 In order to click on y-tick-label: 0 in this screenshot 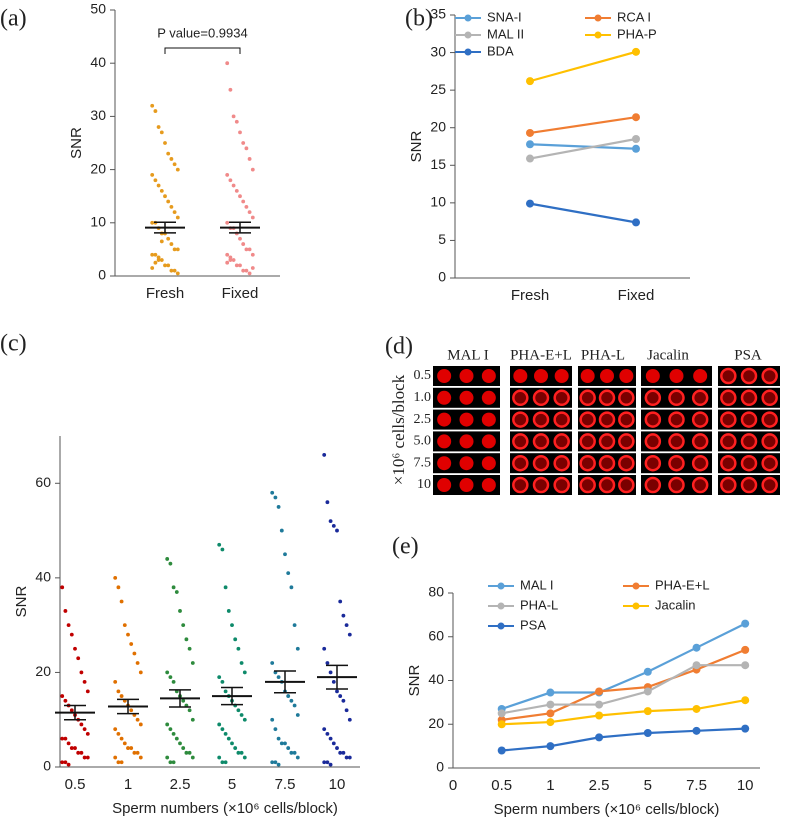, I will do `click(440, 767)`.